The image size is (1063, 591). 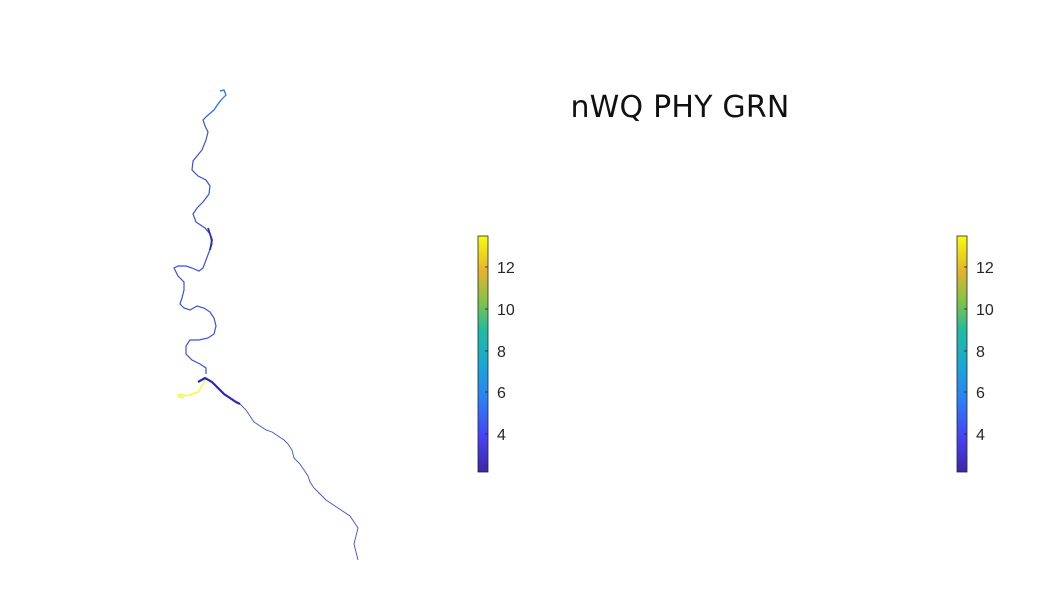 What do you see at coordinates (486, 350) in the screenshot?
I see `colorbar-ticks-left` at bounding box center [486, 350].